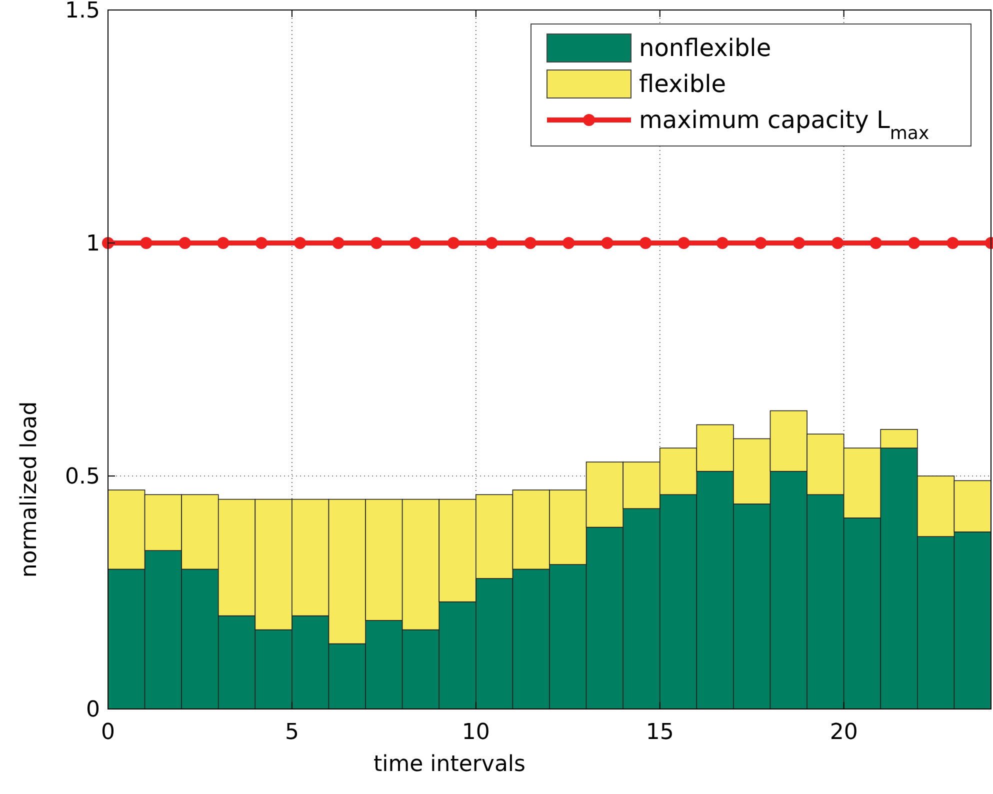  What do you see at coordinates (682, 84) in the screenshot?
I see `legend-label: flexible` at bounding box center [682, 84].